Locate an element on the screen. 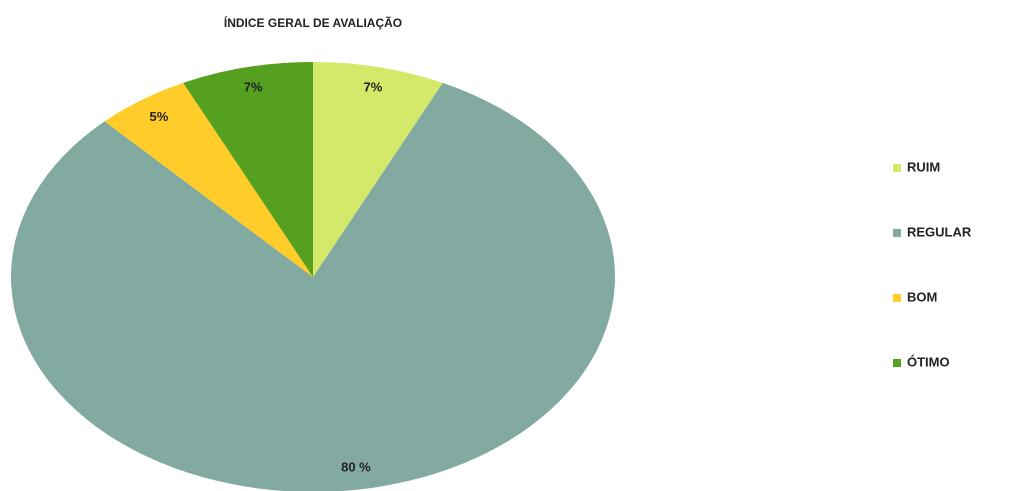 The height and width of the screenshot is (491, 1029). legend-label: ÓTIMO is located at coordinates (928, 361).